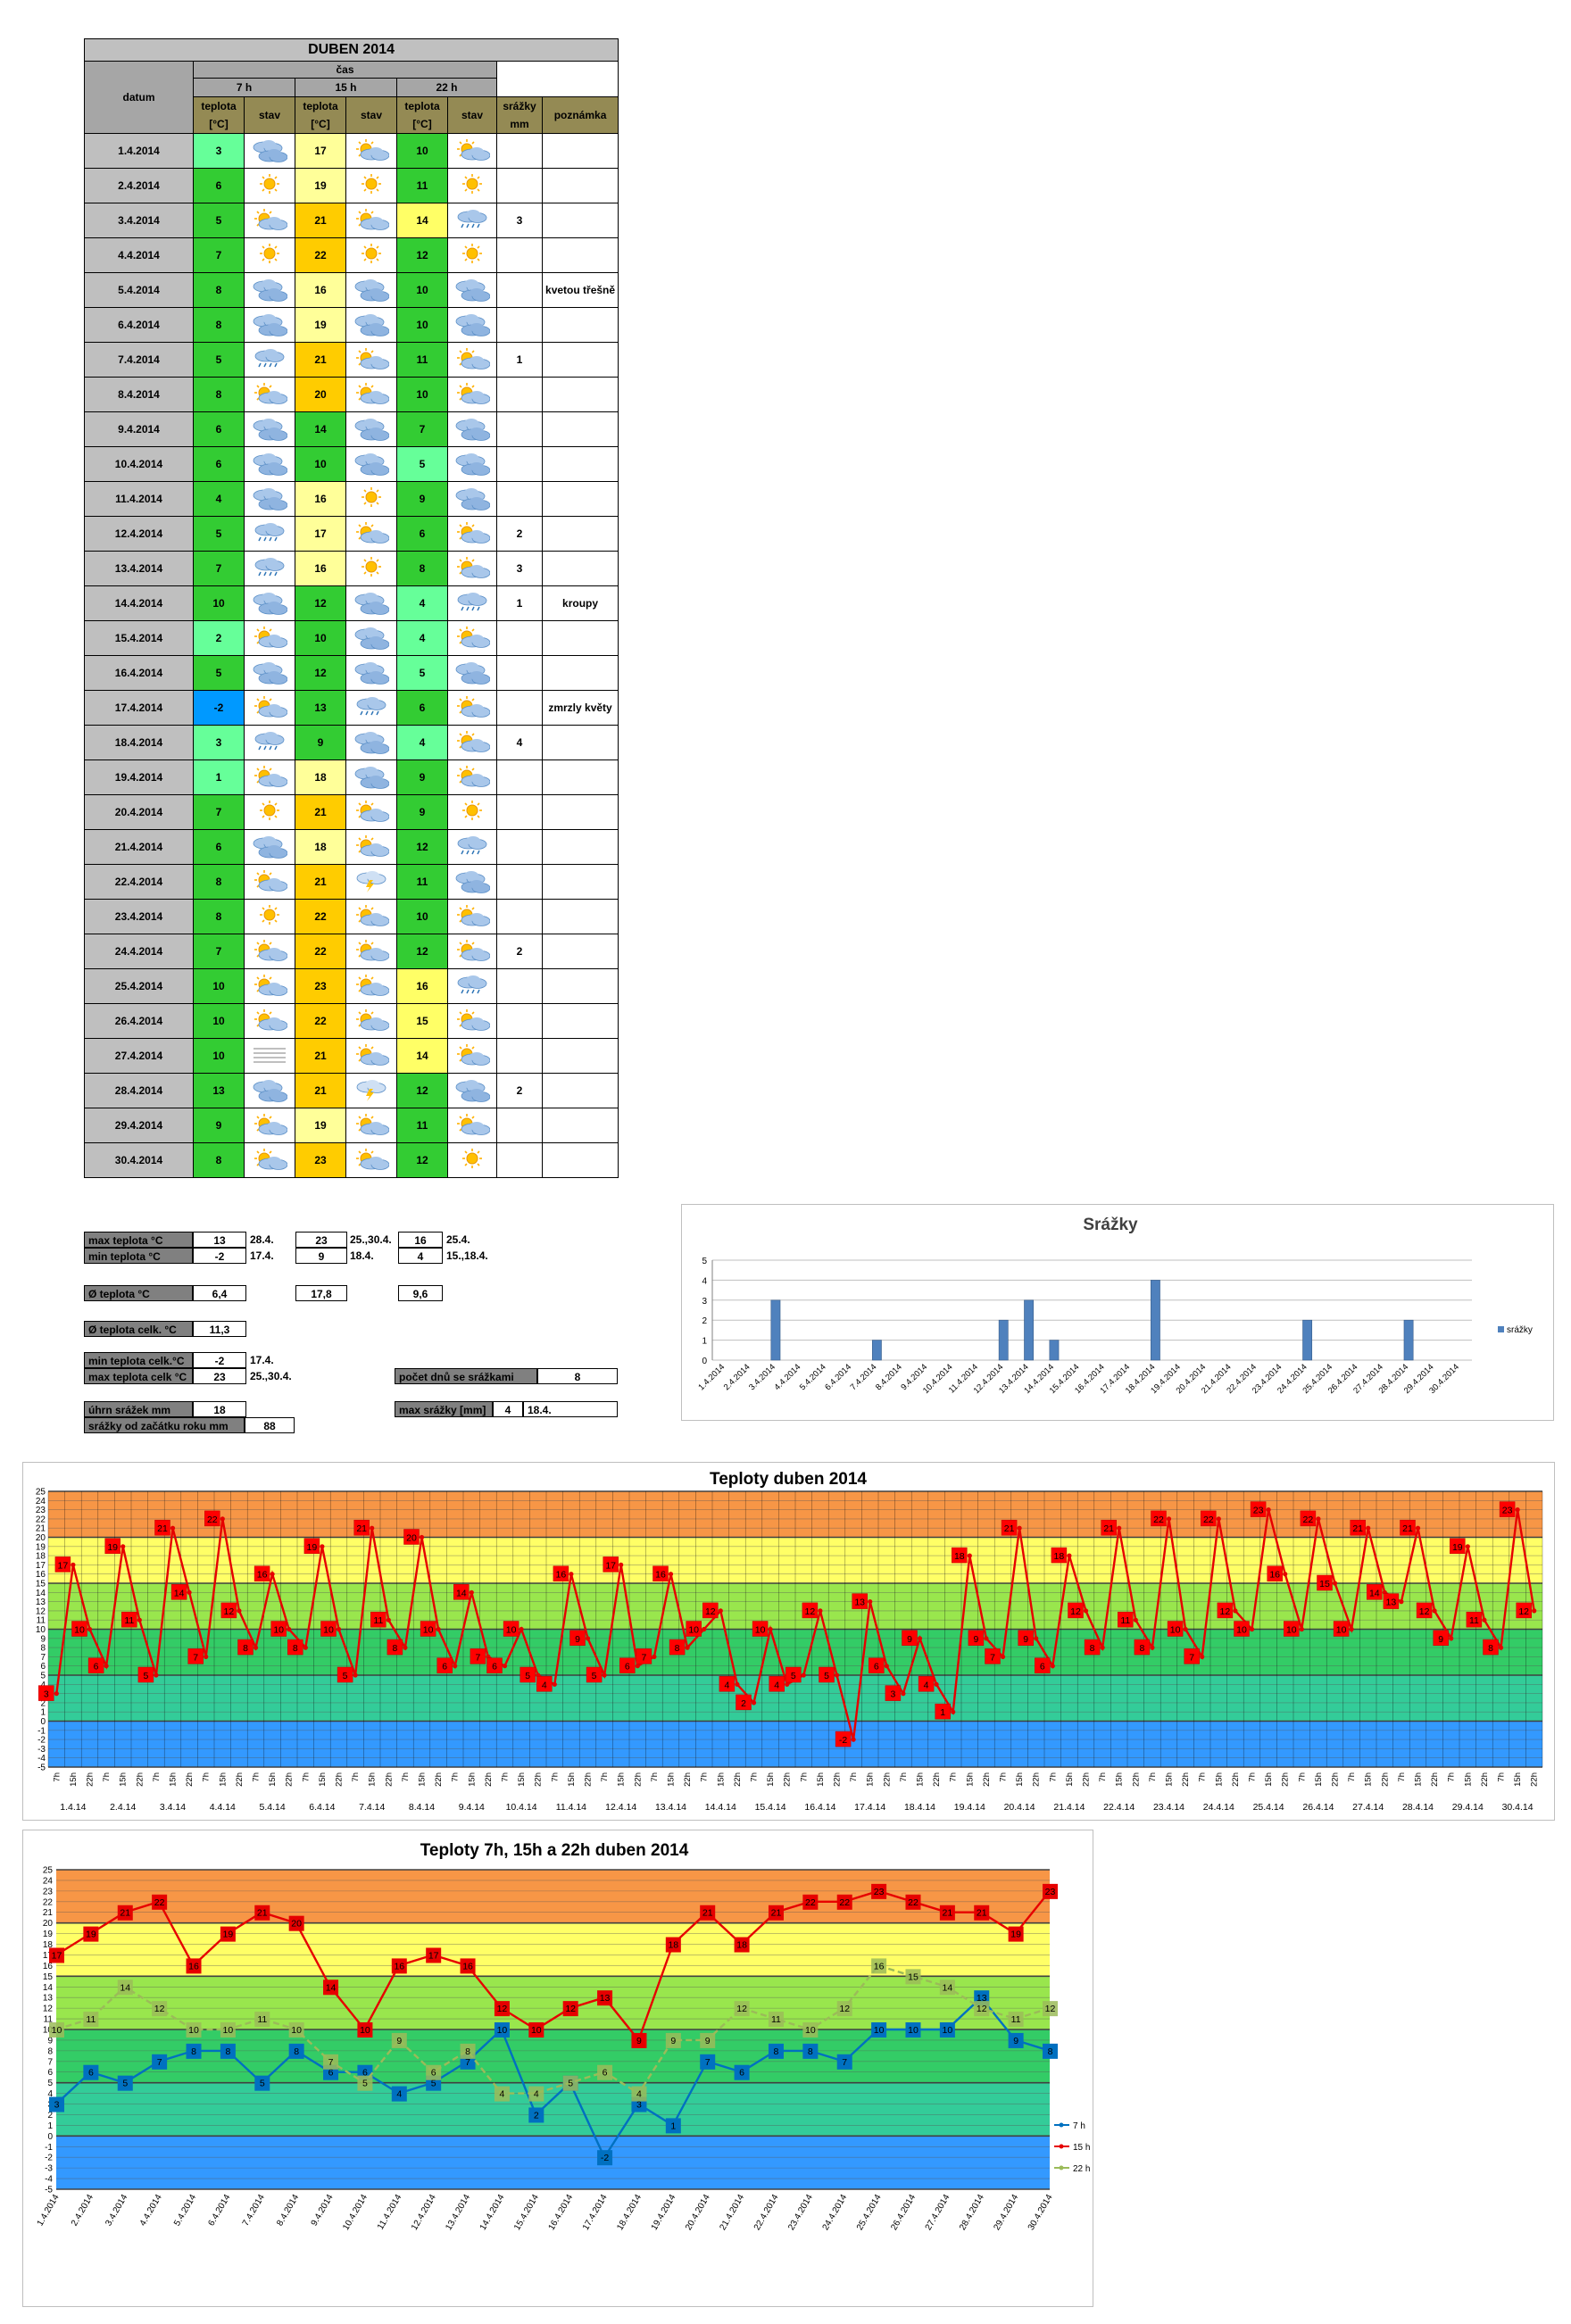  I want to click on y-tick-label: 21, so click(41, 1529).